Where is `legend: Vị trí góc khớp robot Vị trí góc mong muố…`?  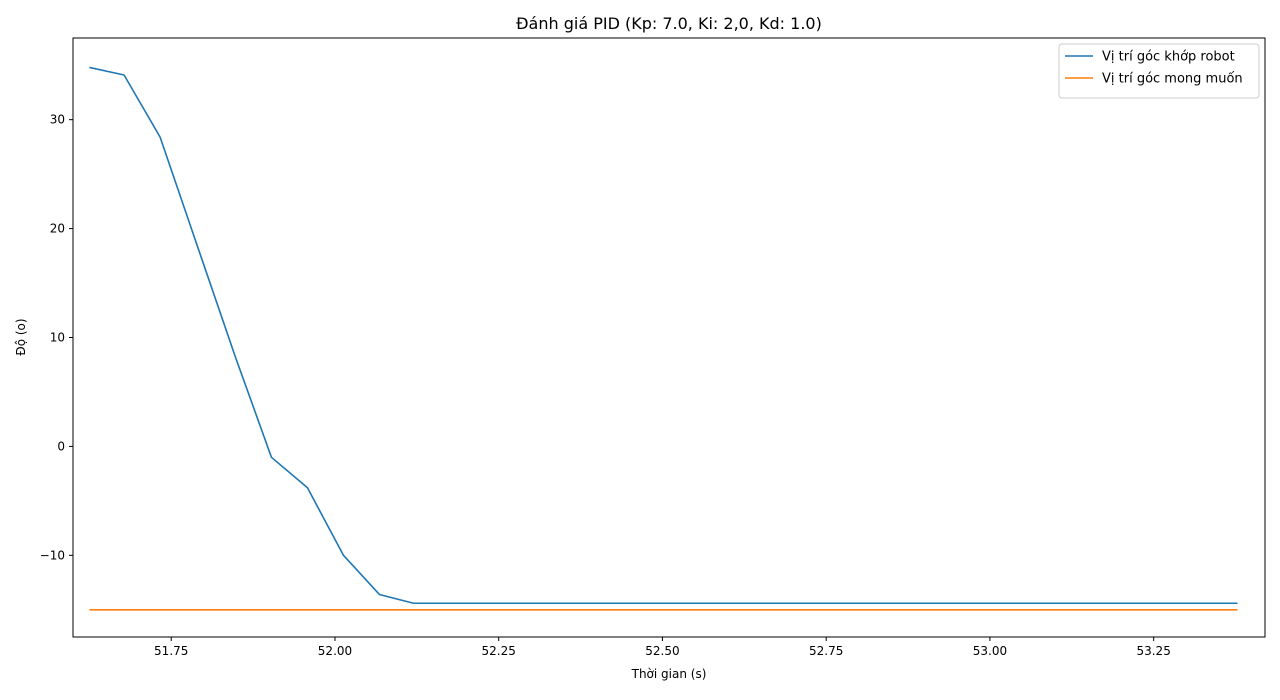 legend: Vị trí góc khớp robot Vị trí góc mong muố… is located at coordinates (1159, 71).